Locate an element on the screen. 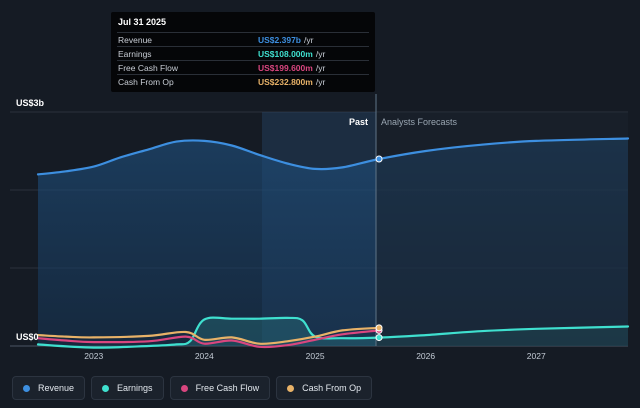  tooltip-row-label: Earnings is located at coordinates (135, 53).